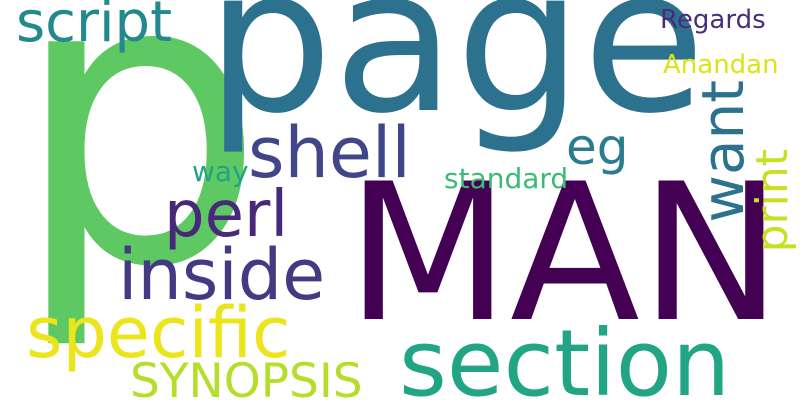 The height and width of the screenshot is (400, 800). Describe the element at coordinates (597, 147) in the screenshot. I see `word-eg: eg` at that location.